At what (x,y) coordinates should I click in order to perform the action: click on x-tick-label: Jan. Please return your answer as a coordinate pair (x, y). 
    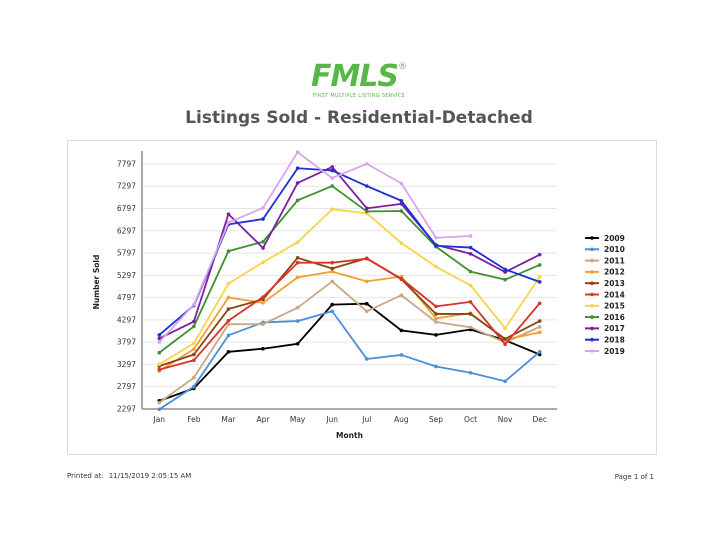
    Looking at the image, I should click on (159, 419).